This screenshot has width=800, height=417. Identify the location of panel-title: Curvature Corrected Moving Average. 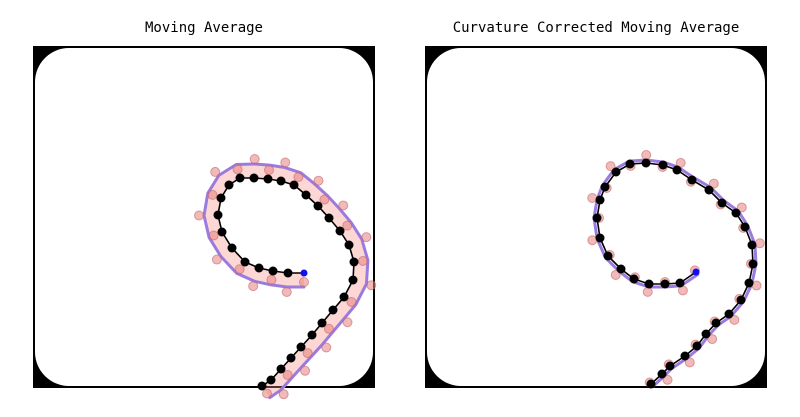
(596, 28).